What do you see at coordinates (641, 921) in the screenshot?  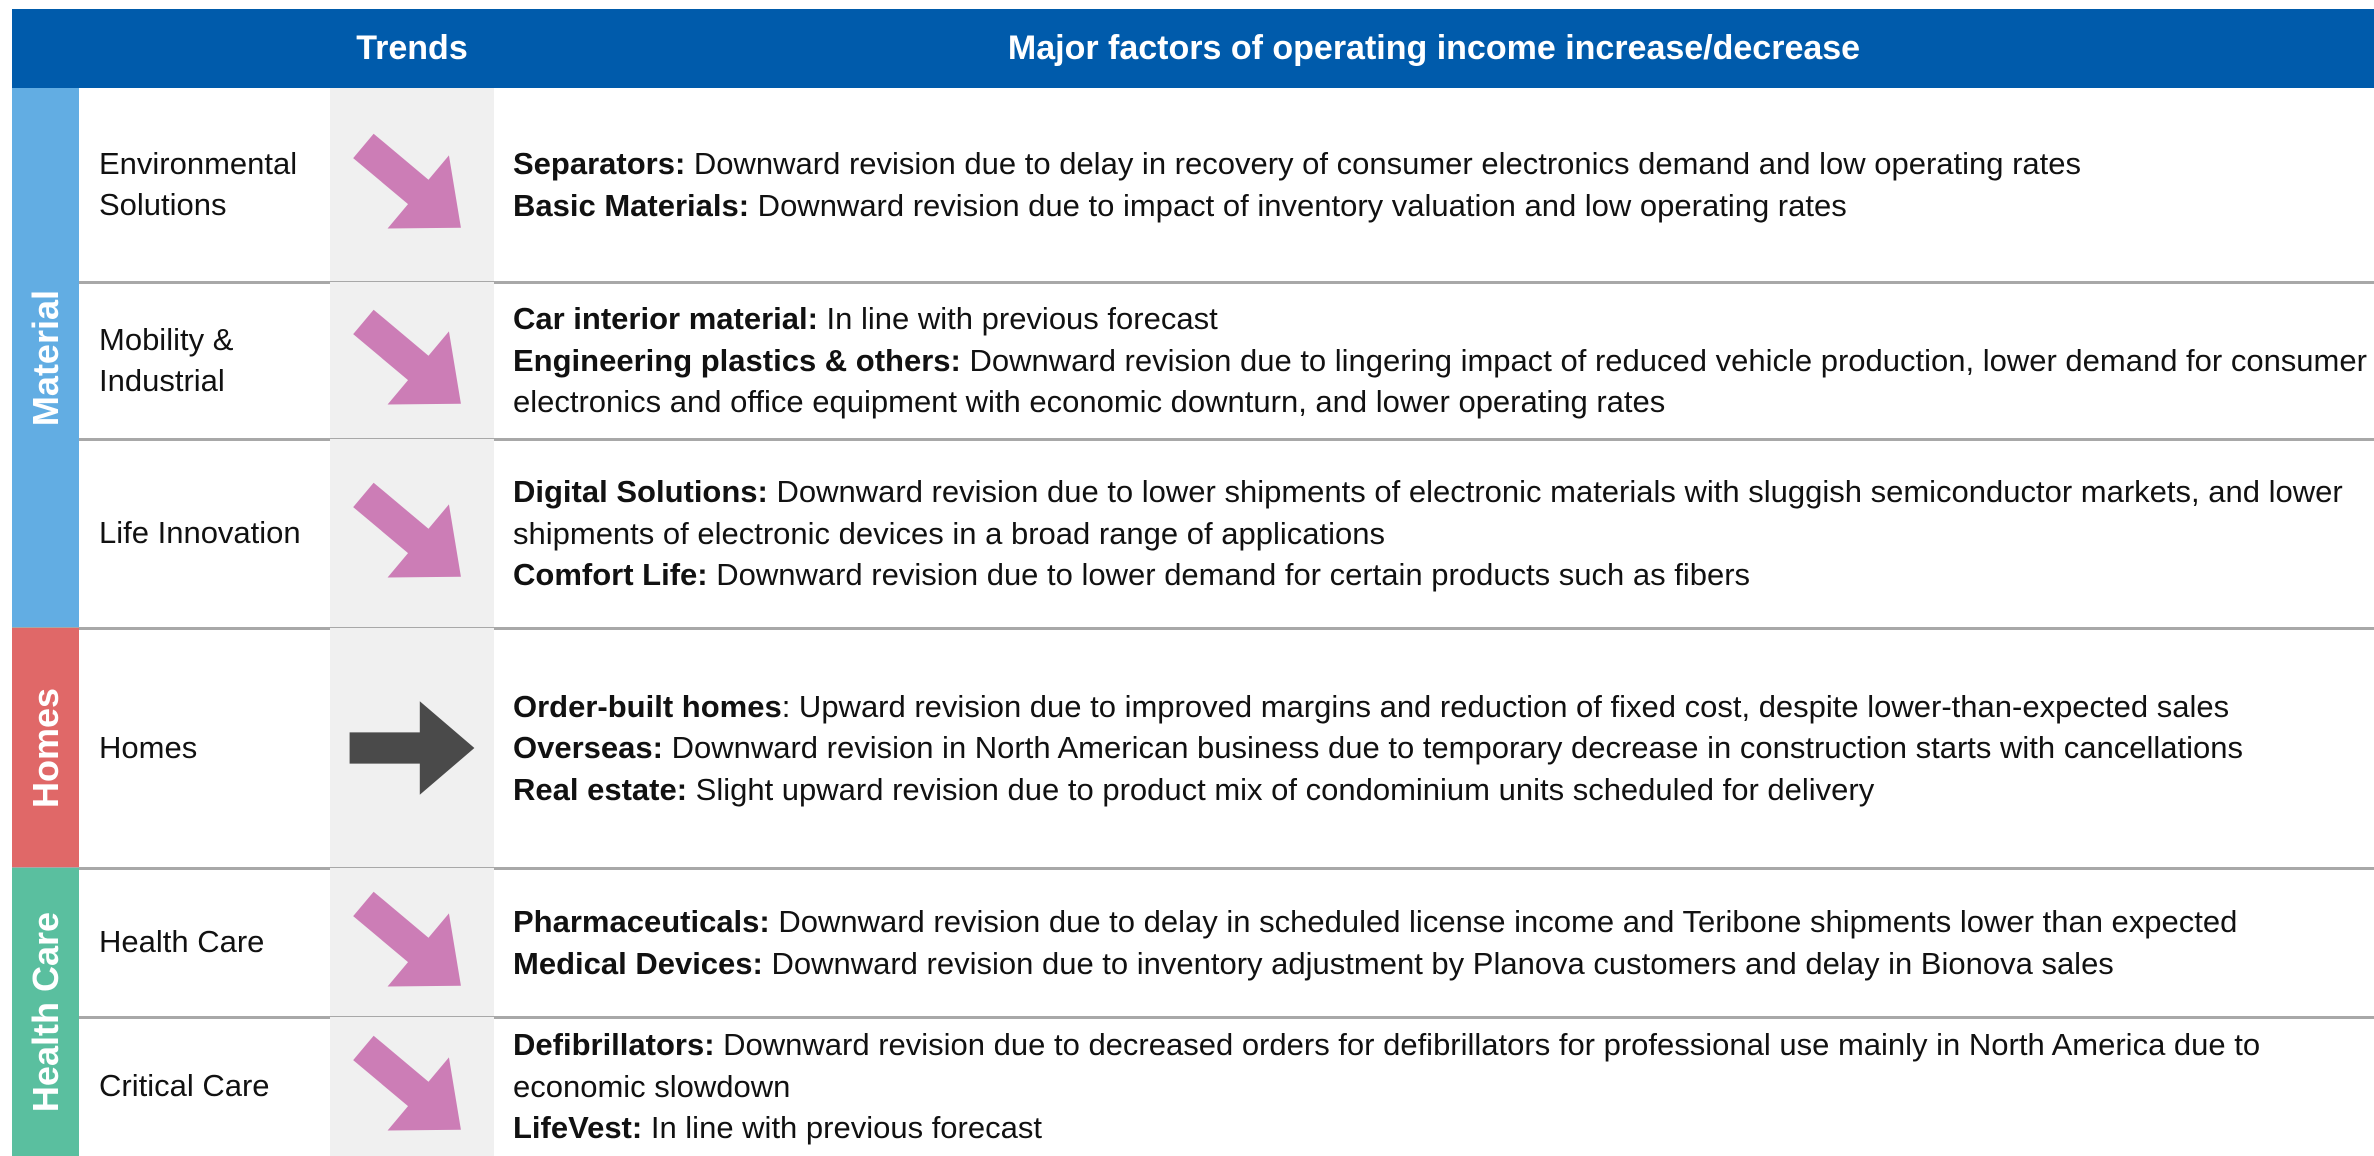 I see `factor-label: Pharmaceuticals:` at bounding box center [641, 921].